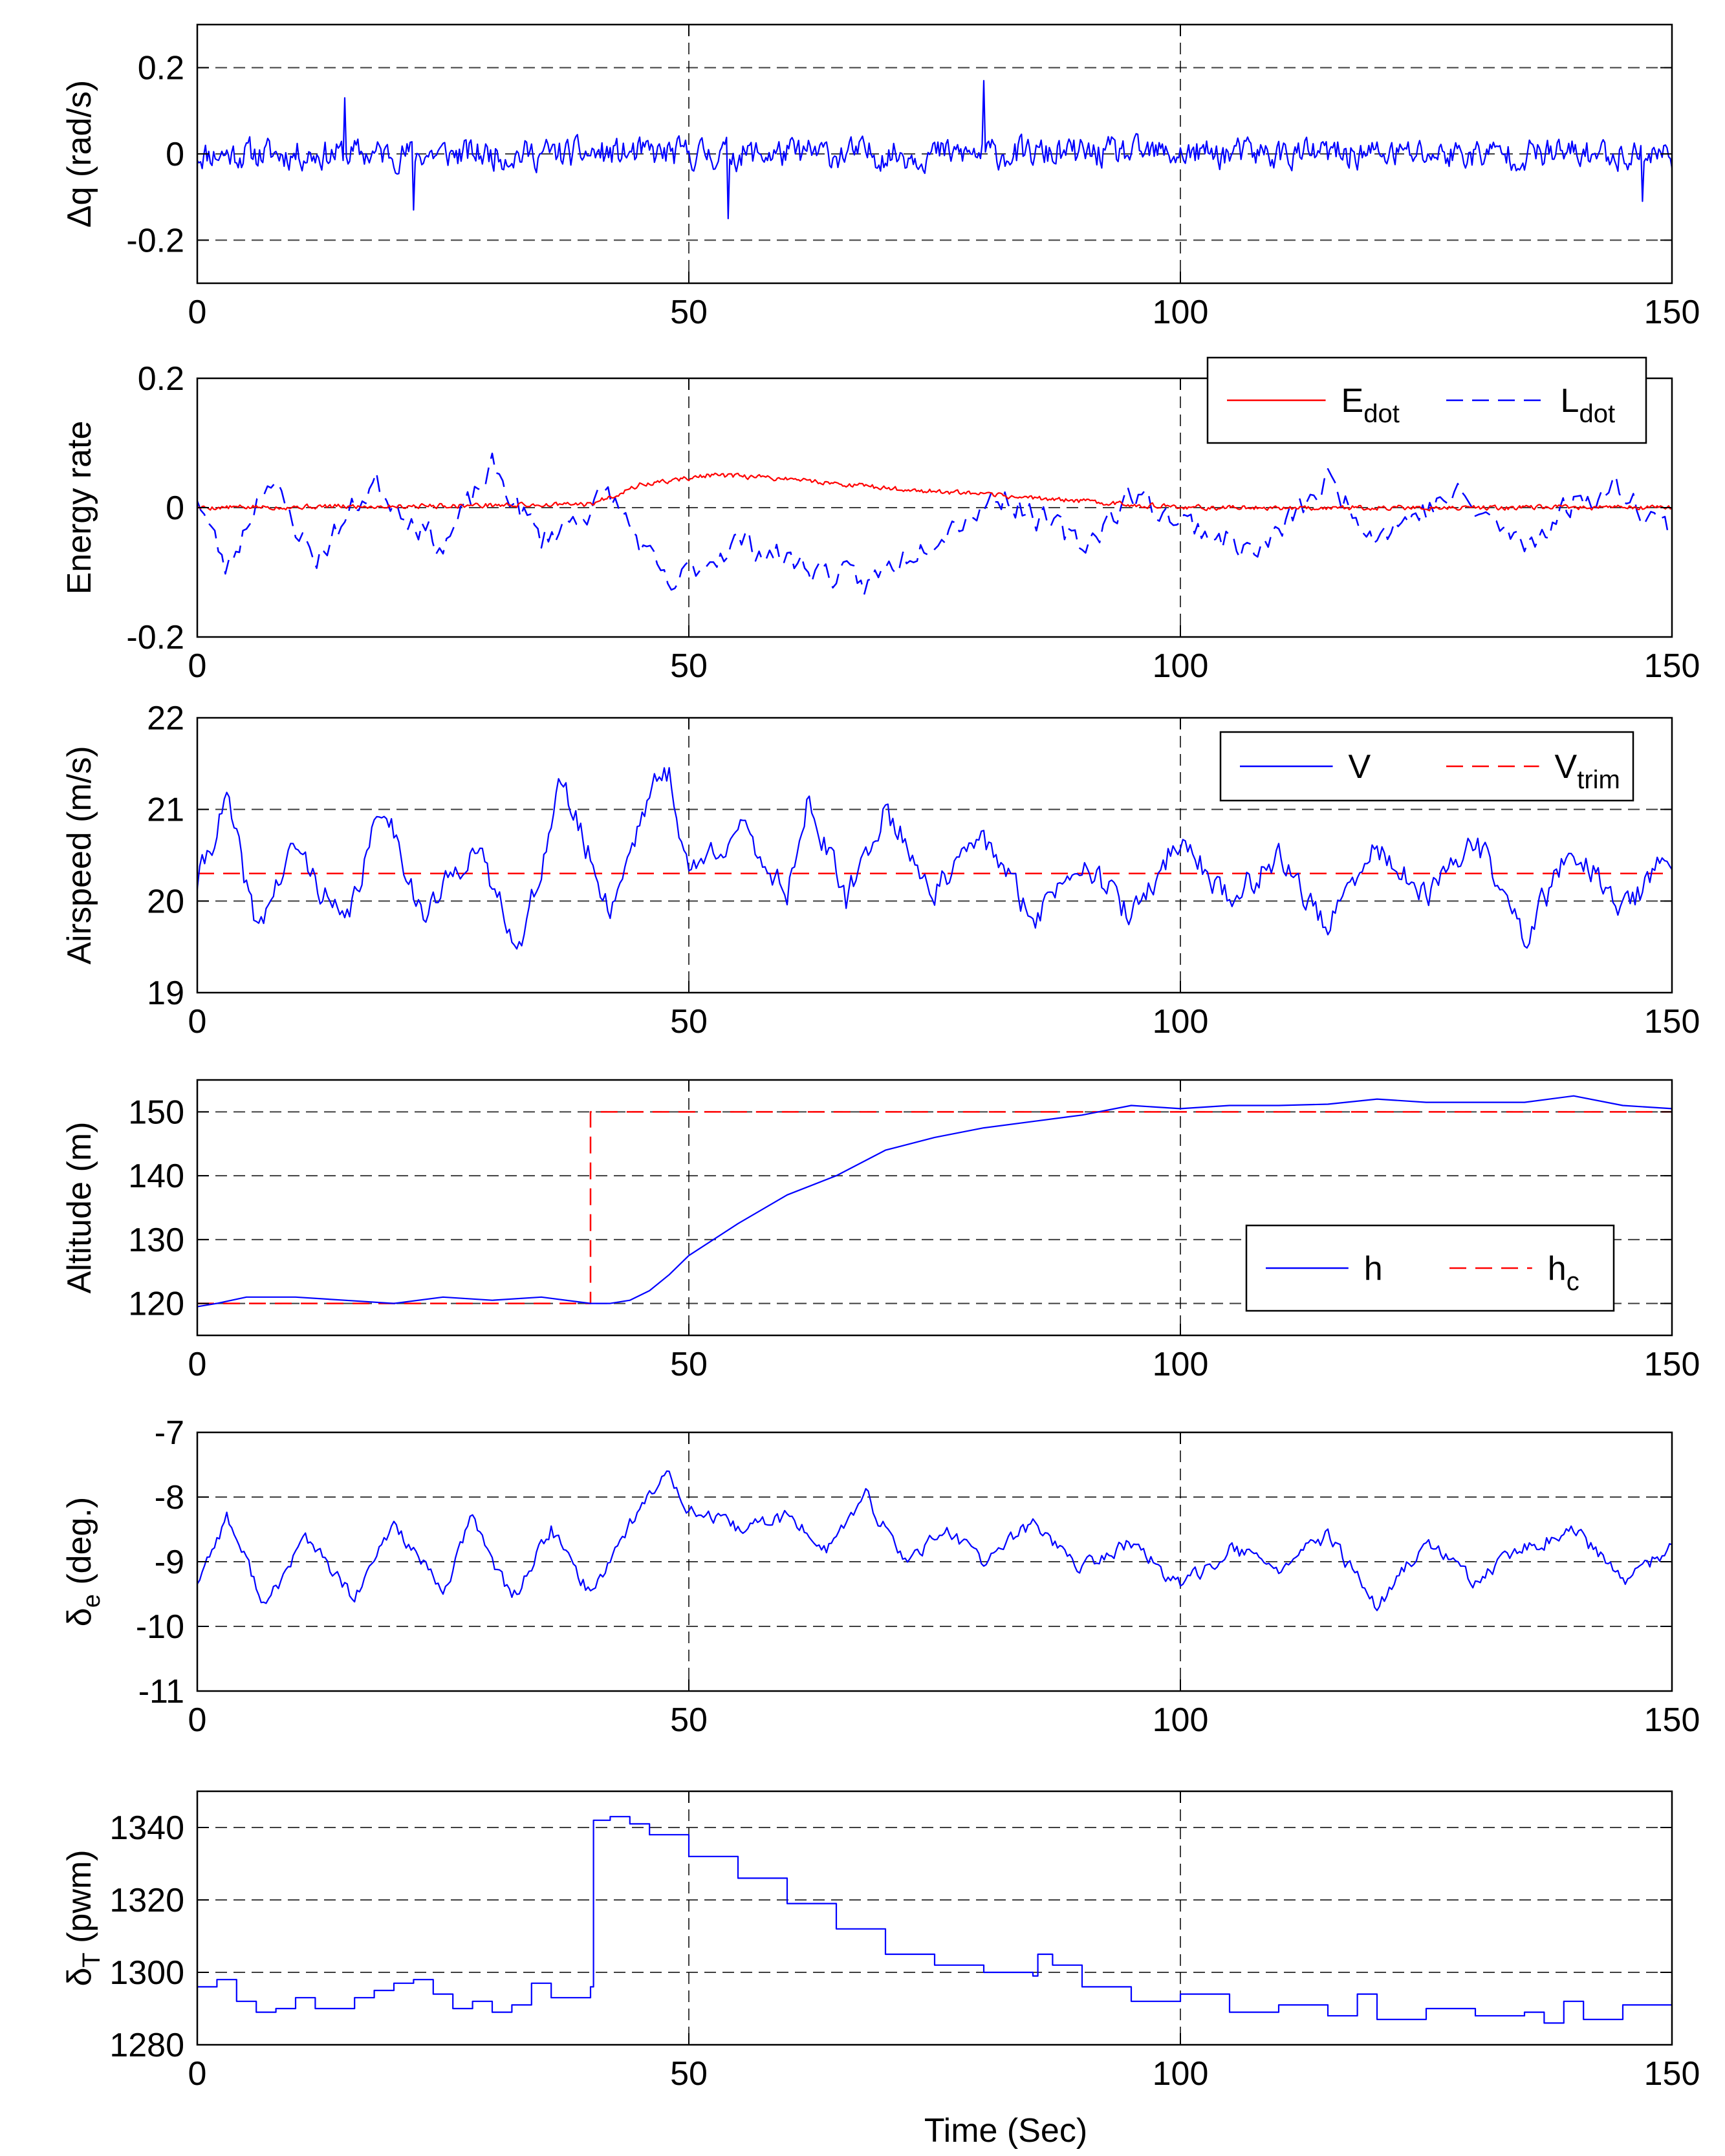  Describe the element at coordinates (1588, 771) in the screenshot. I see `legend-label: Vtrim` at that location.